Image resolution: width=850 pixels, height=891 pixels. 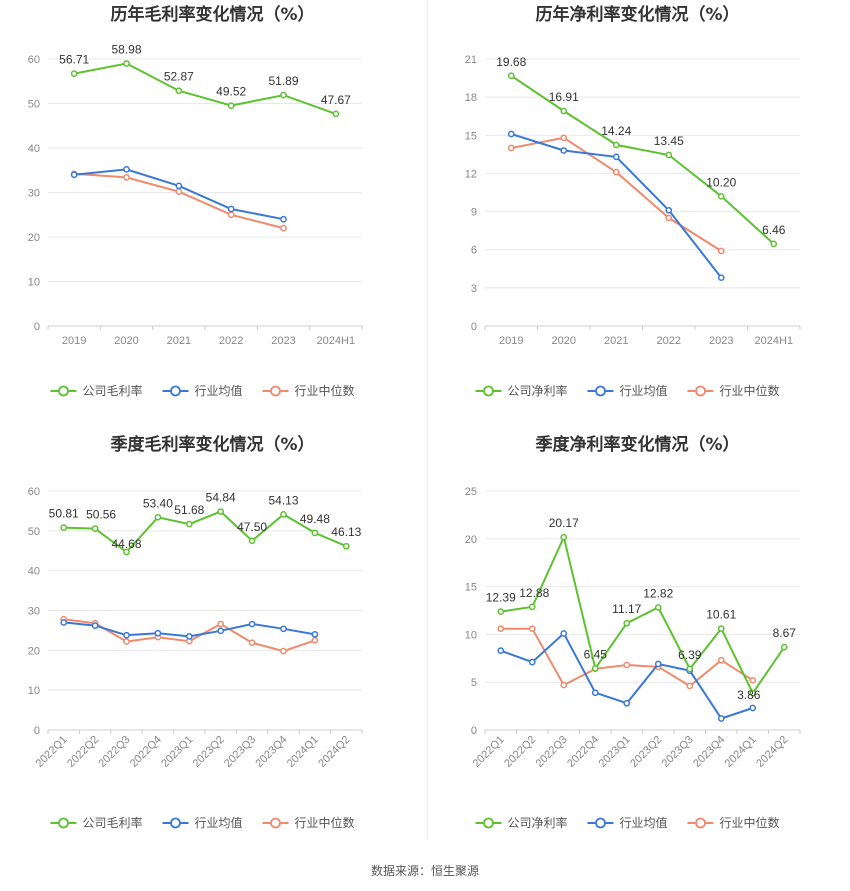 I want to click on x-tick-label: 2019, so click(x=74, y=341).